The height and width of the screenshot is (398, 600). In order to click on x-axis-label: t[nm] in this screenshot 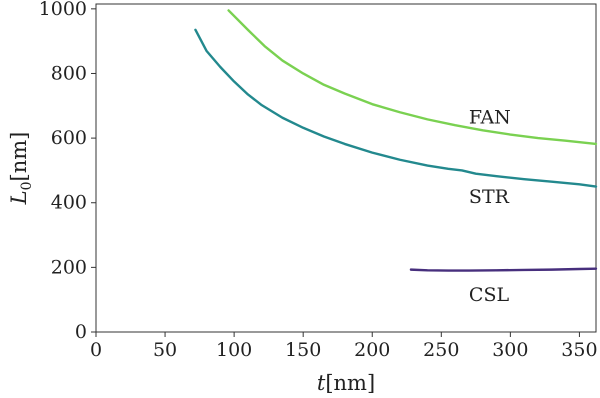, I will do `click(346, 383)`.